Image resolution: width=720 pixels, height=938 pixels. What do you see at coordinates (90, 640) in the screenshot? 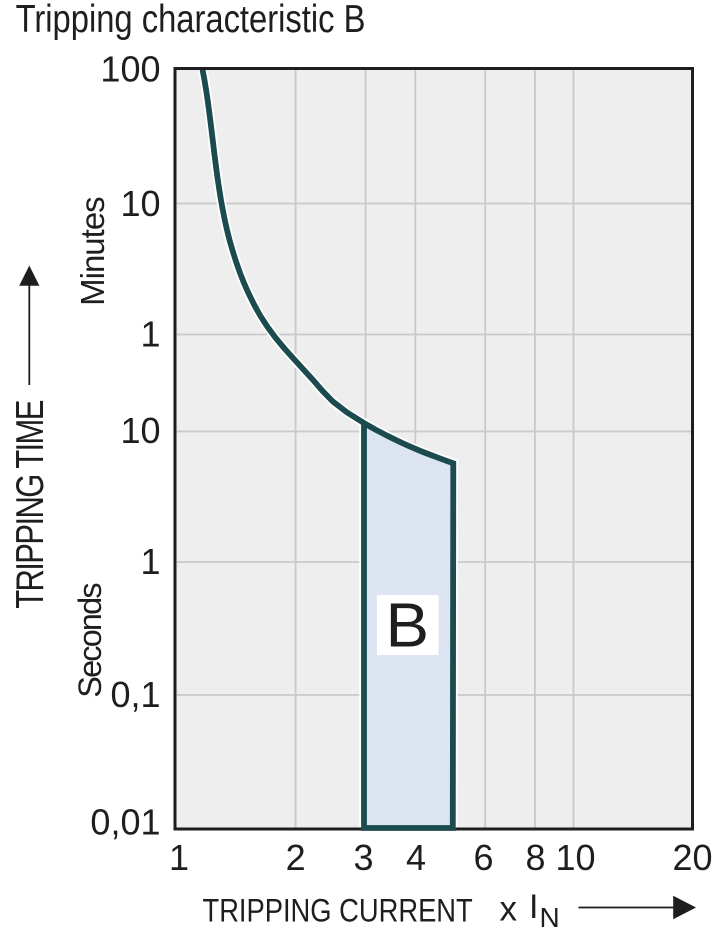
I see `svg-text: Seconds` at bounding box center [90, 640].